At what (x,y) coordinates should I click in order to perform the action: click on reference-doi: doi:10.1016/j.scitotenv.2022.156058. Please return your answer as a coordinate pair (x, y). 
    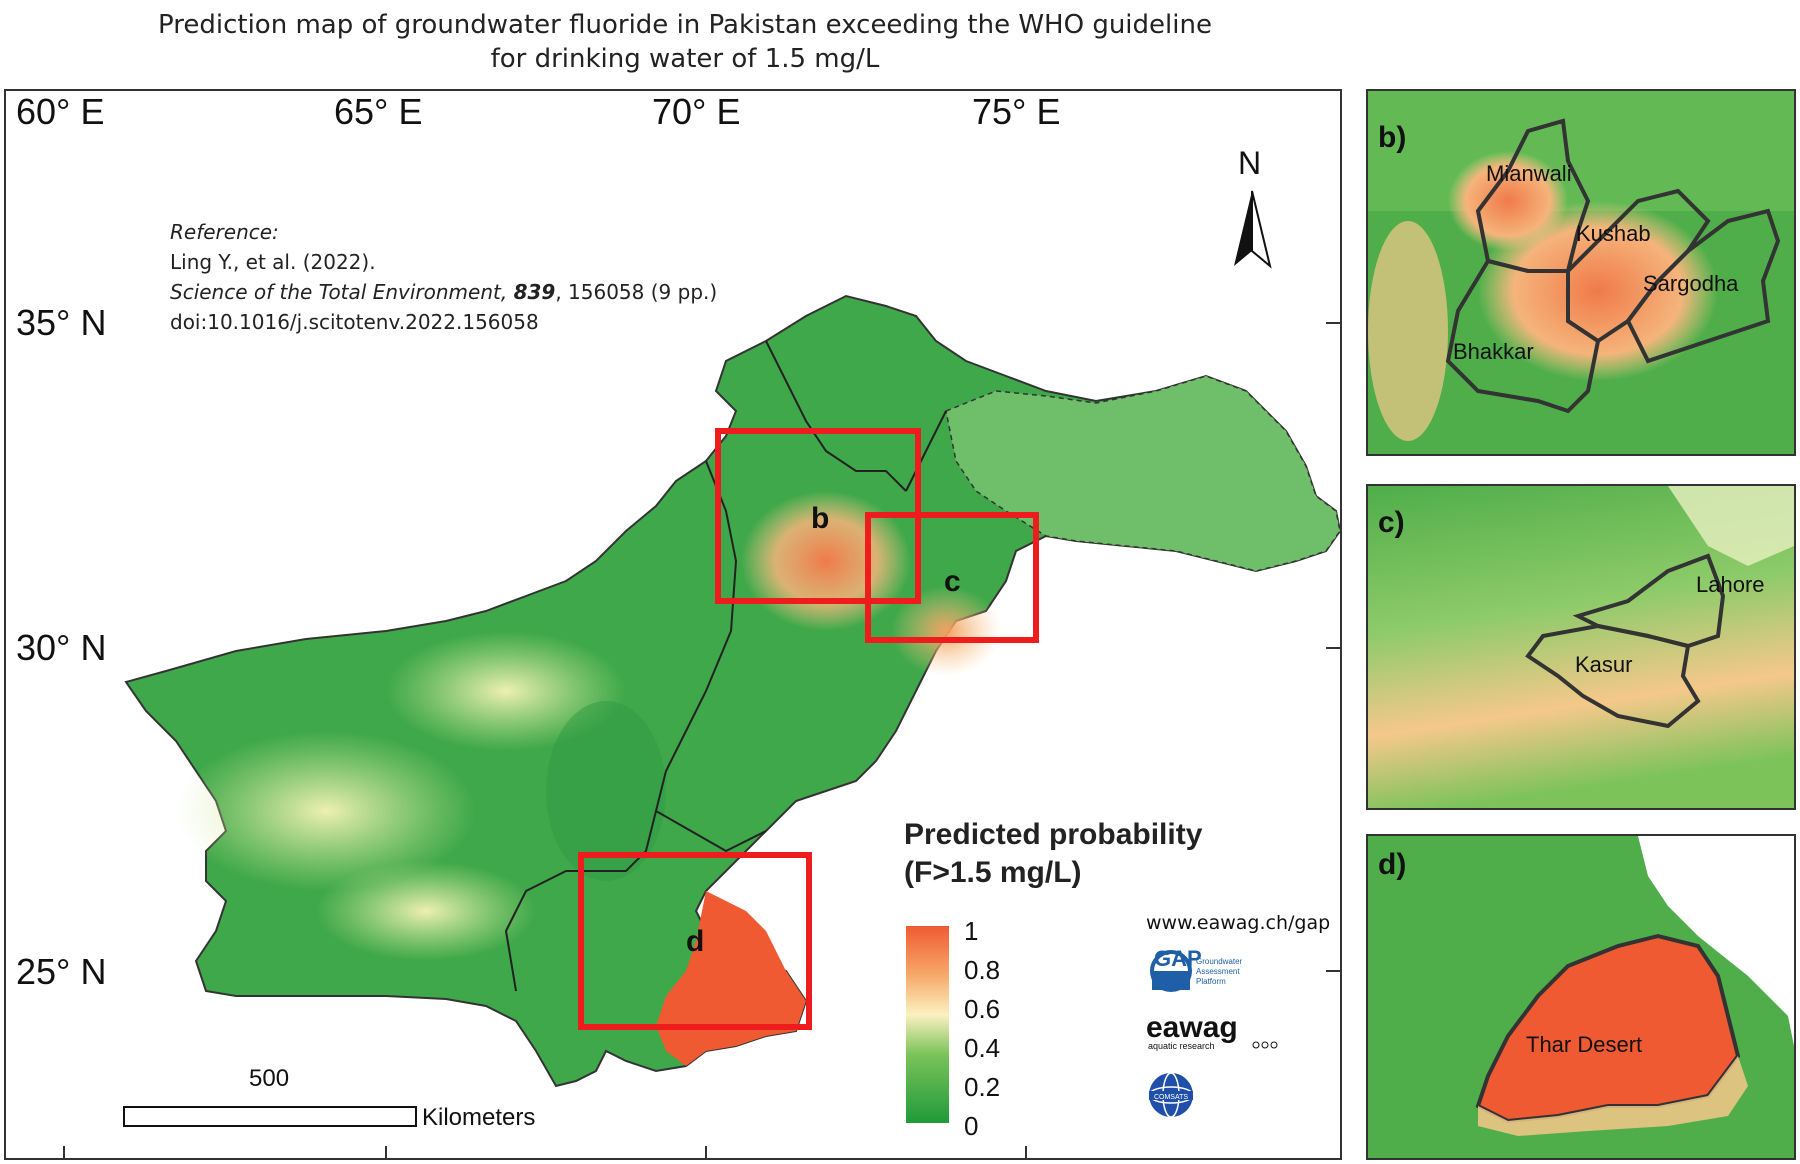
    Looking at the image, I should click on (354, 322).